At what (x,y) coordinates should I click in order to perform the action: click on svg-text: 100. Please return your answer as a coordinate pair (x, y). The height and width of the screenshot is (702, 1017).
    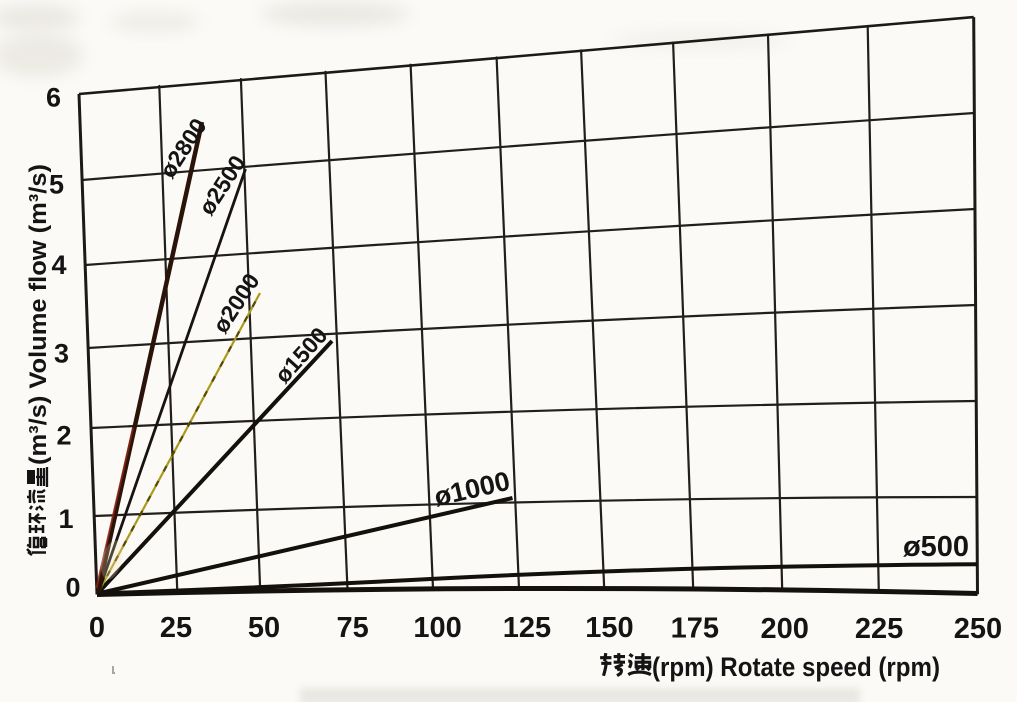
    Looking at the image, I should click on (437, 628).